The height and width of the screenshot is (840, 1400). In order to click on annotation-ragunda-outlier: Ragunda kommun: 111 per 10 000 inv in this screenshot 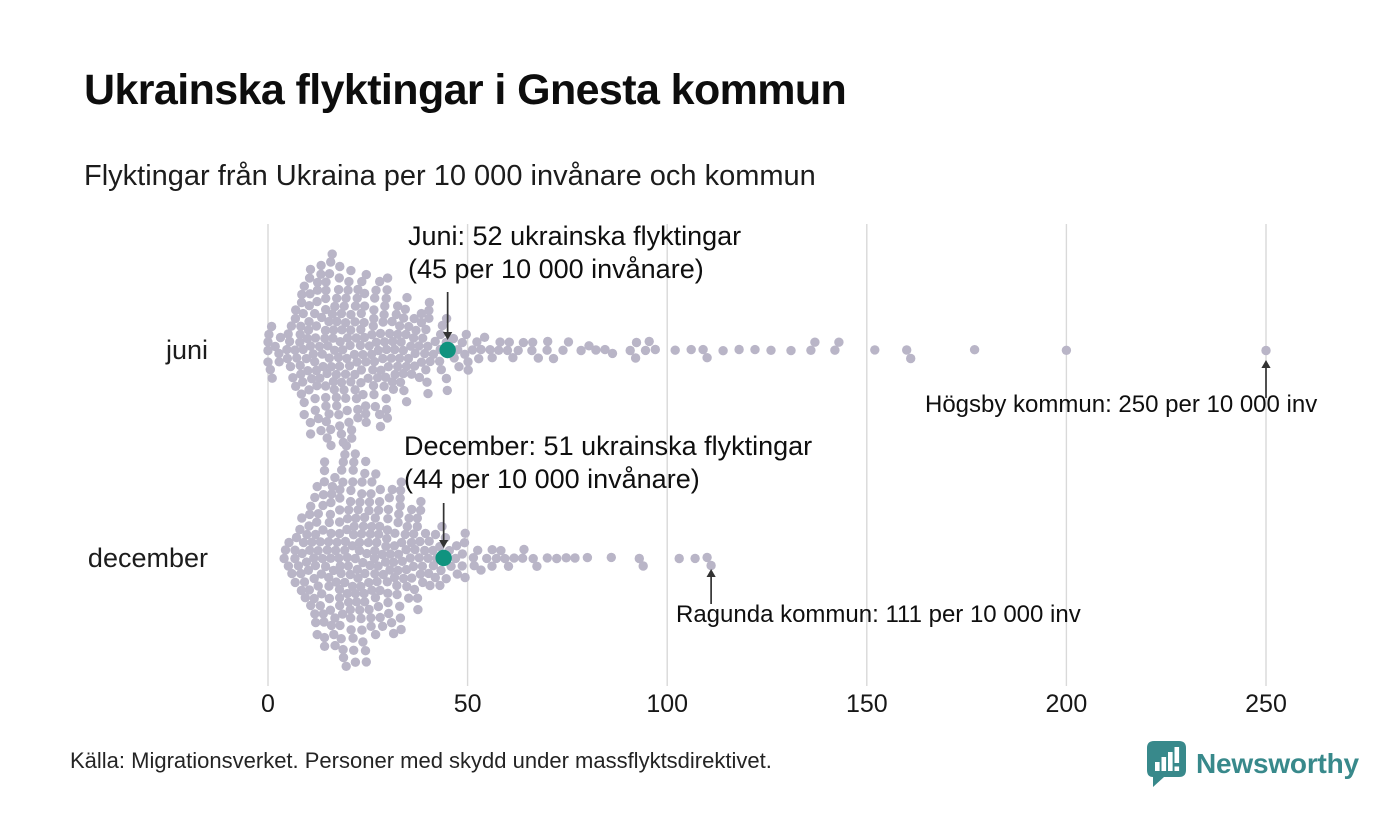, I will do `click(878, 614)`.